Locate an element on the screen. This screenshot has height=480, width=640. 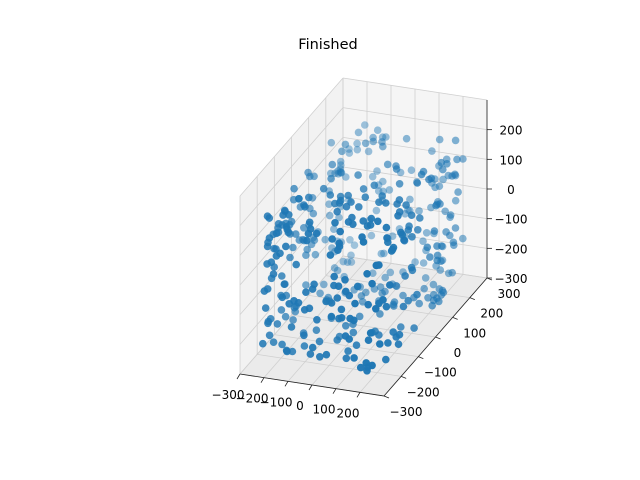
y-tick-label: −300 is located at coordinates (406, 412).